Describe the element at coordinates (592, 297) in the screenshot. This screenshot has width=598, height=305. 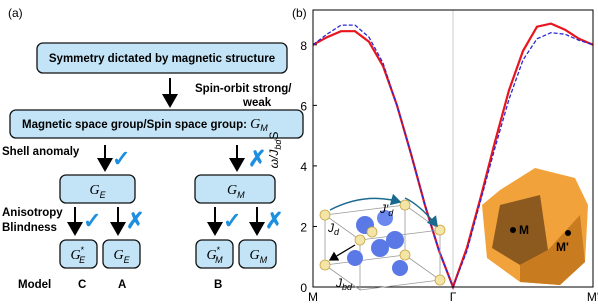
I see `x-tick-label: M'` at that location.